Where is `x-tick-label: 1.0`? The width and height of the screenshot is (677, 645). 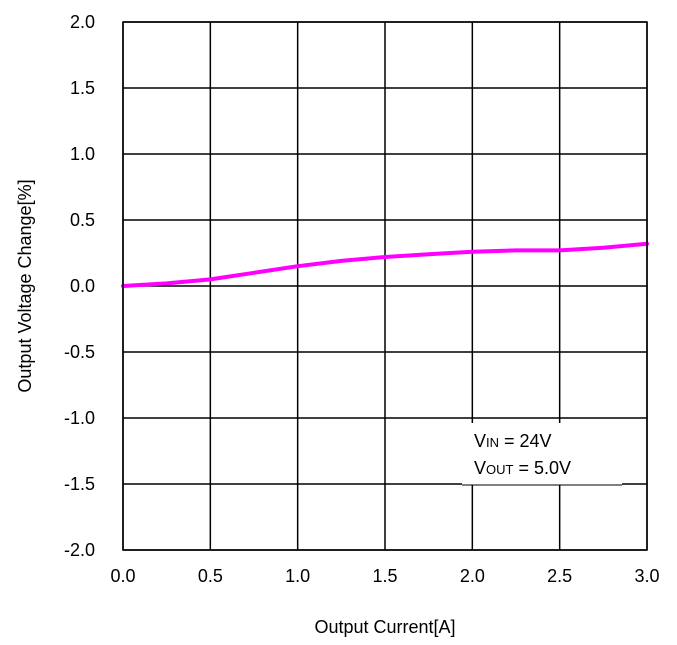
x-tick-label: 1.0 is located at coordinates (297, 576).